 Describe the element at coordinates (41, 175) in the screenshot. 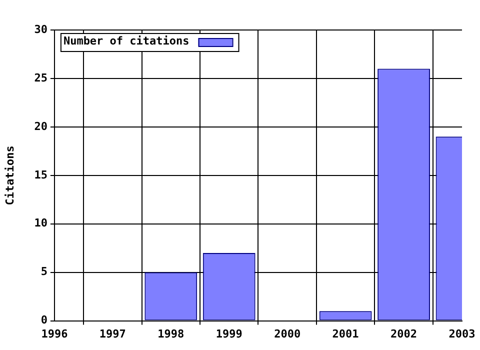

I see `y-tick-label: 15` at that location.